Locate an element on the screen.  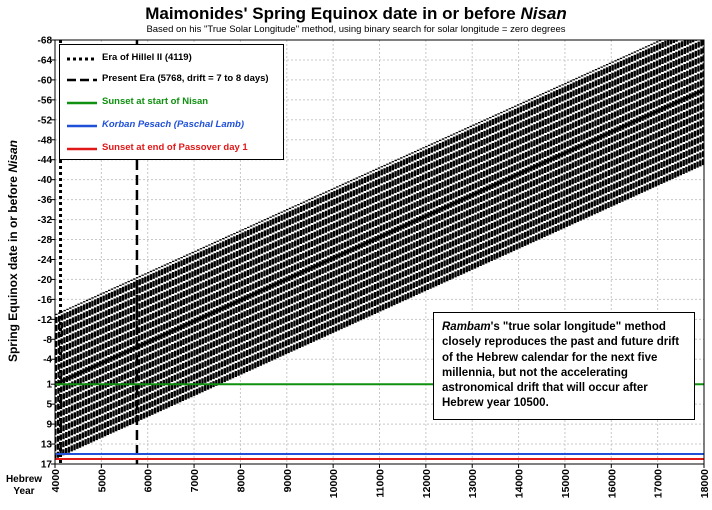
legend-label: Korban Pesach (Paschal Lamb) is located at coordinates (173, 124).